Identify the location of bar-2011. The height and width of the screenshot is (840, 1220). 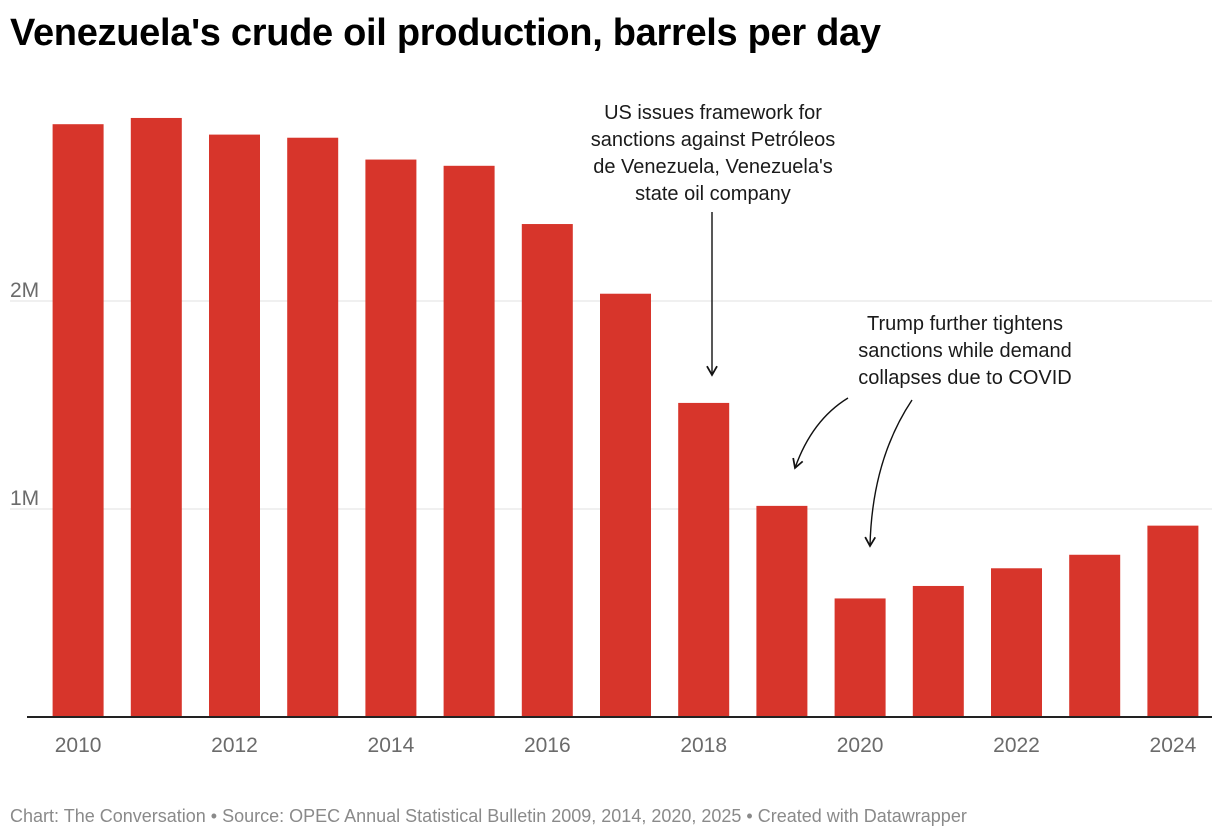
(156, 417).